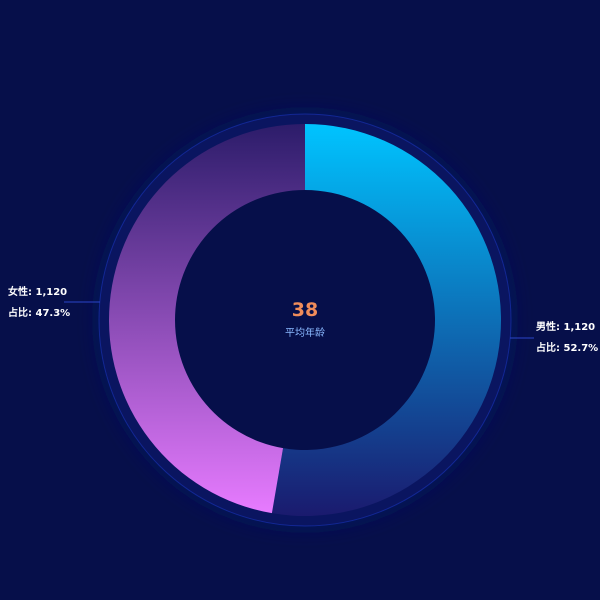 The height and width of the screenshot is (600, 600). I want to click on callout-female: 女性: 1,120 占比: 47.3%, so click(39, 303).